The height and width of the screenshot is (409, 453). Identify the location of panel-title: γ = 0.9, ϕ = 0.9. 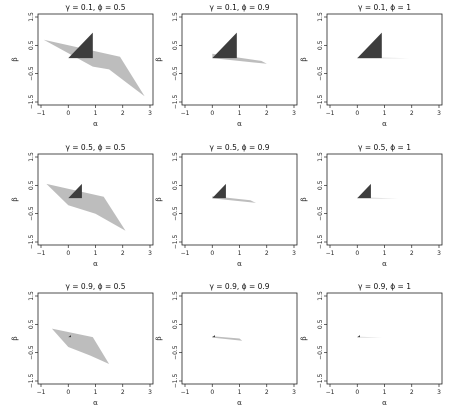
(239, 286).